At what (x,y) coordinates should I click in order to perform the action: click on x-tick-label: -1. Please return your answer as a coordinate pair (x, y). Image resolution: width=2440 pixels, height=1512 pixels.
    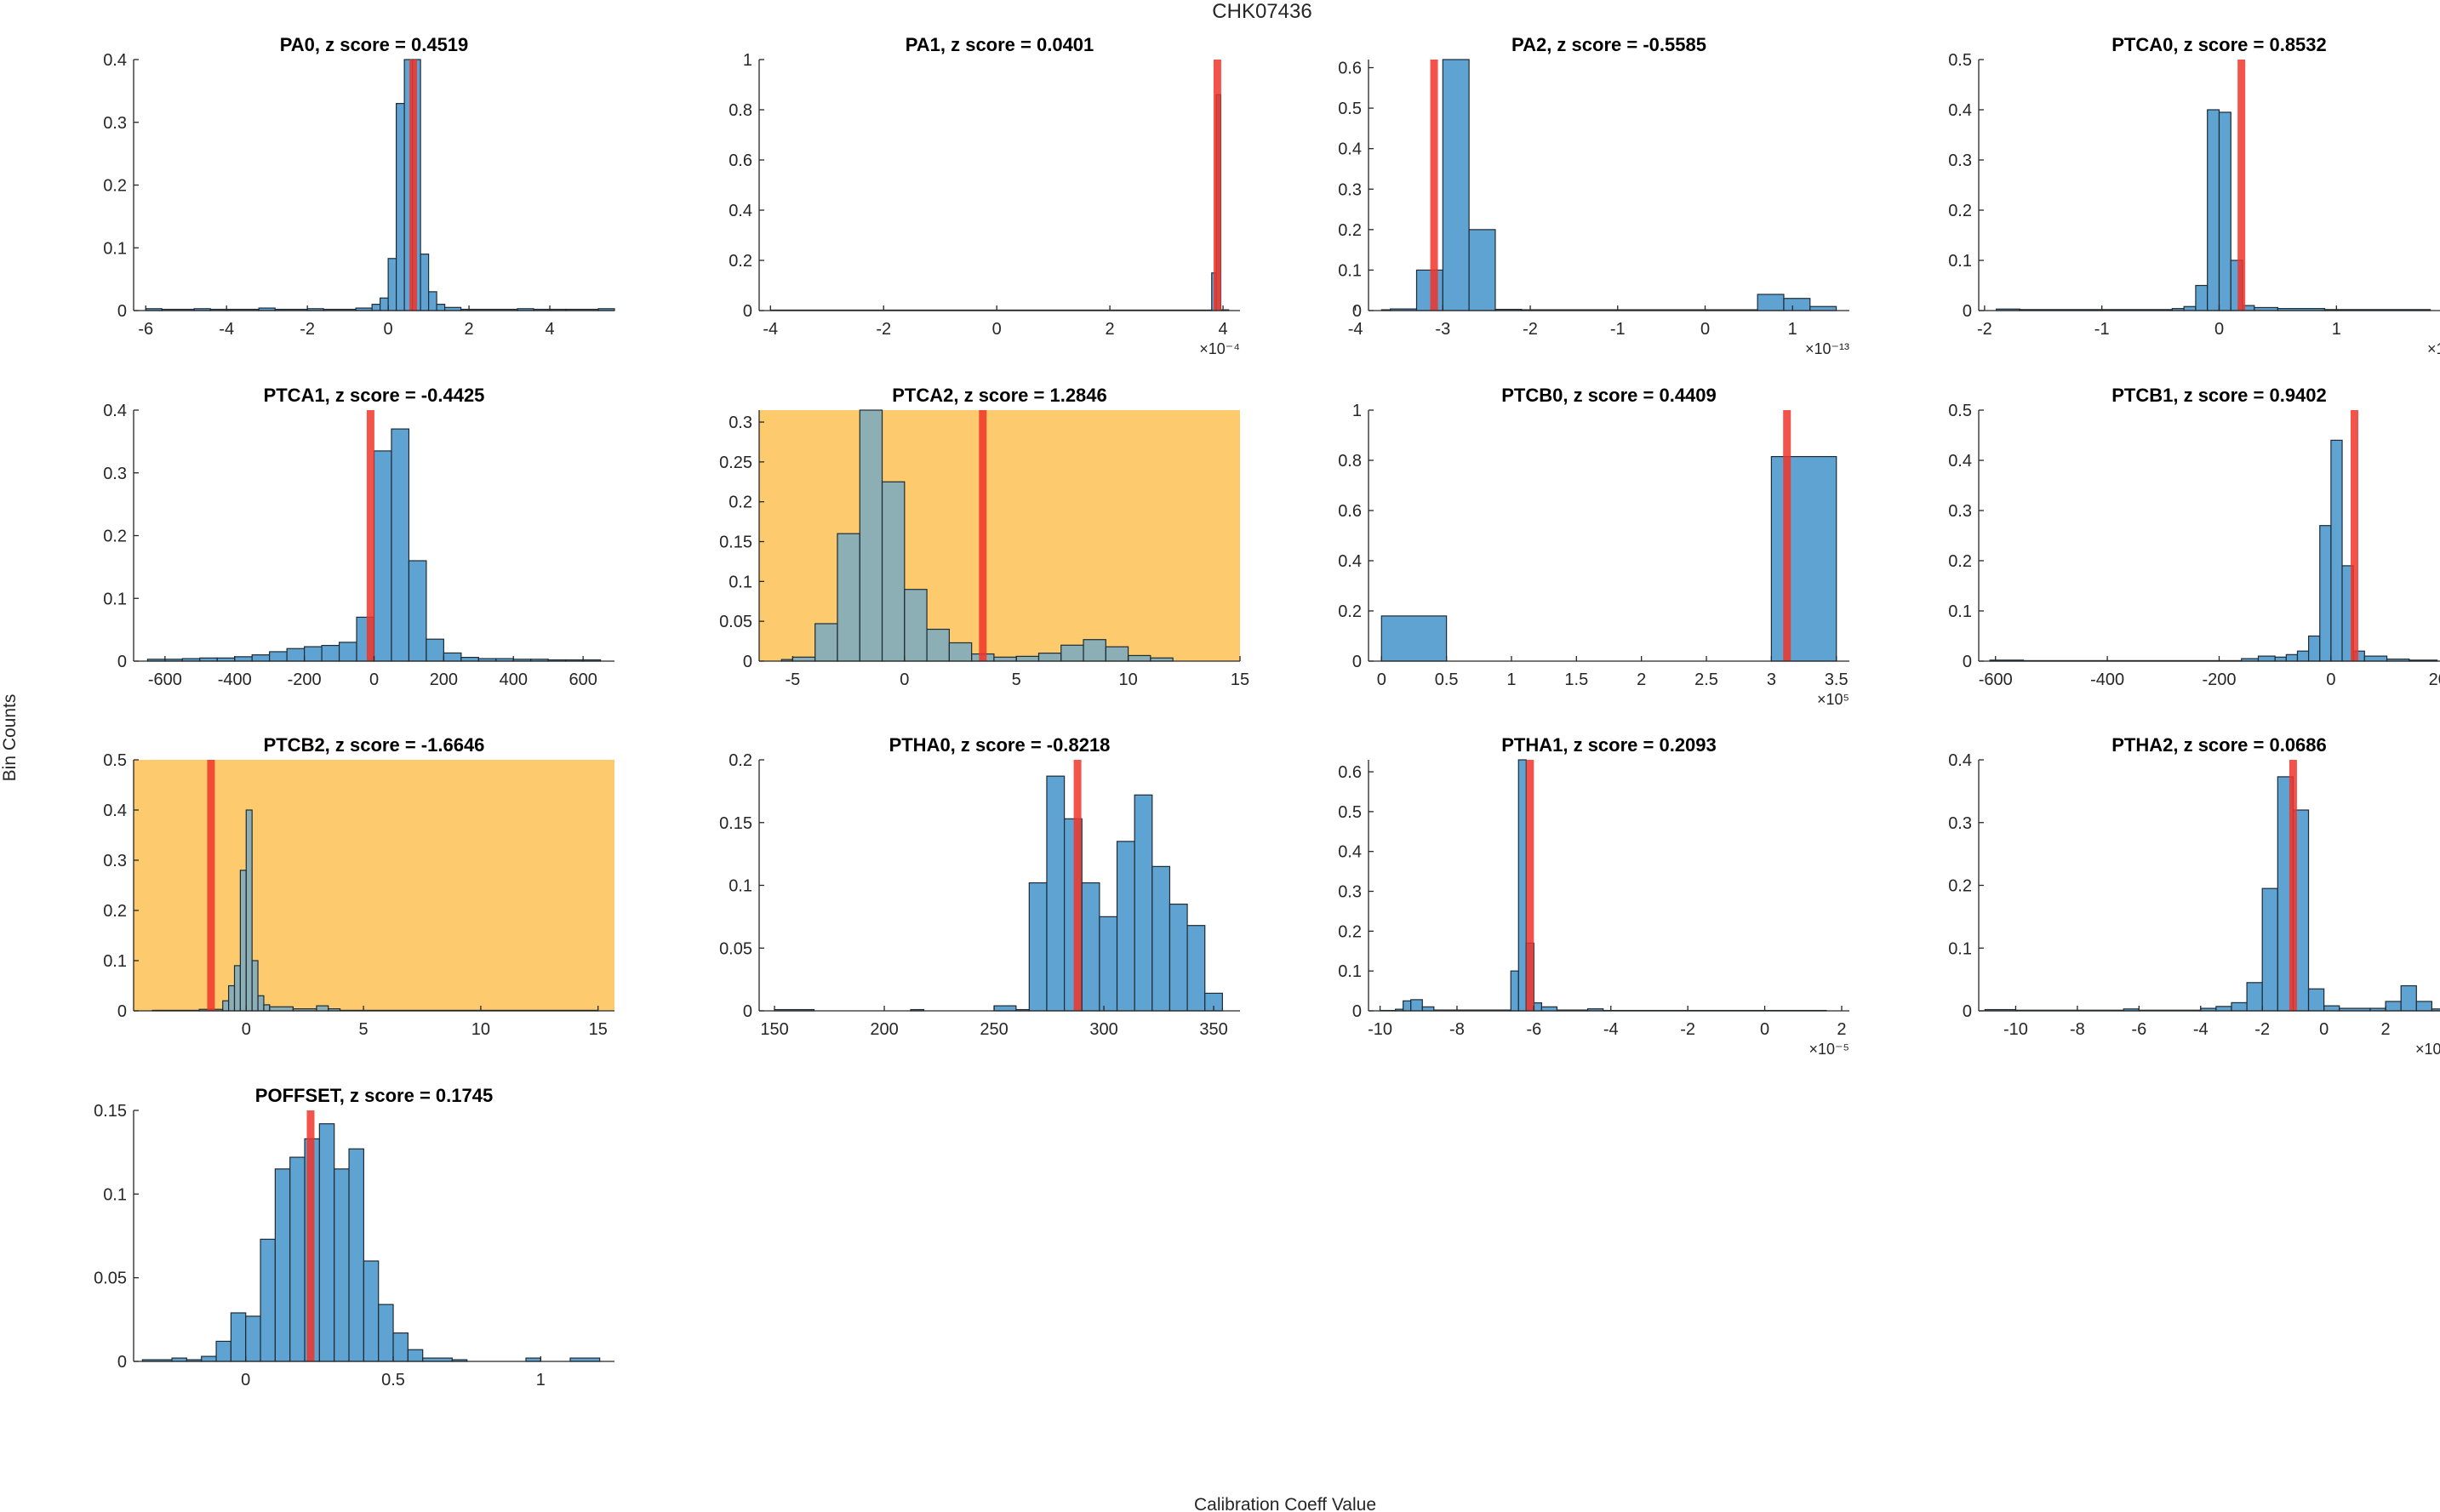
    Looking at the image, I should click on (1618, 329).